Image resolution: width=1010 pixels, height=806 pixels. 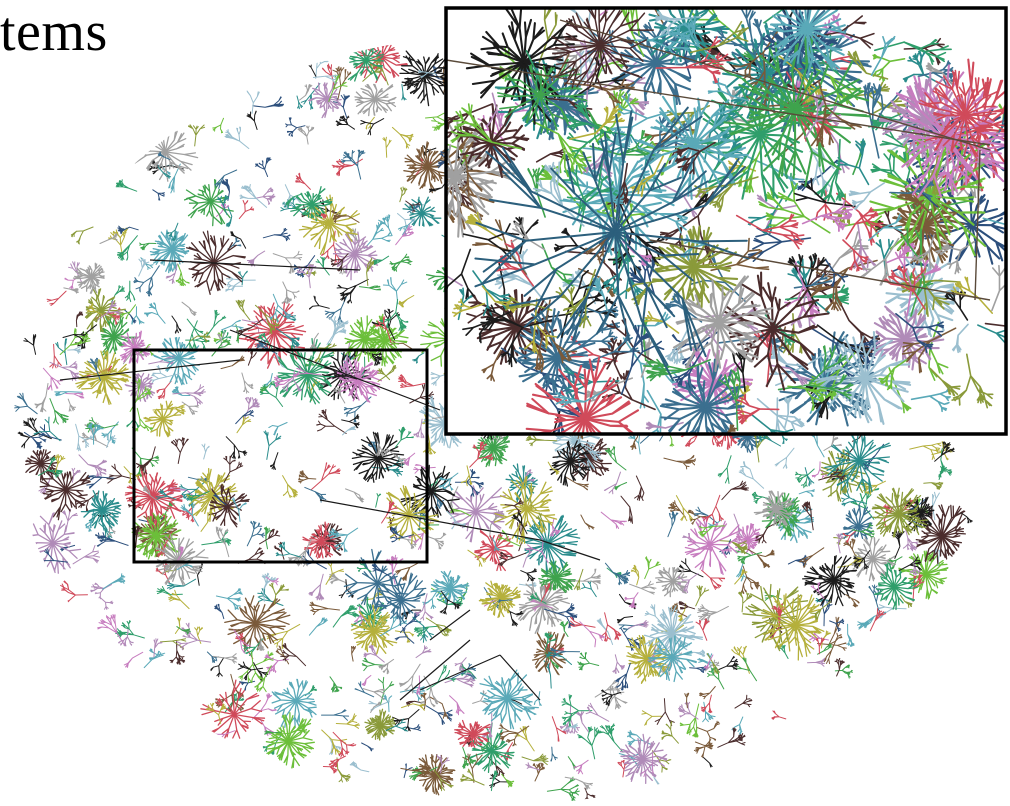 I want to click on caption-text: tems, so click(x=54, y=32).